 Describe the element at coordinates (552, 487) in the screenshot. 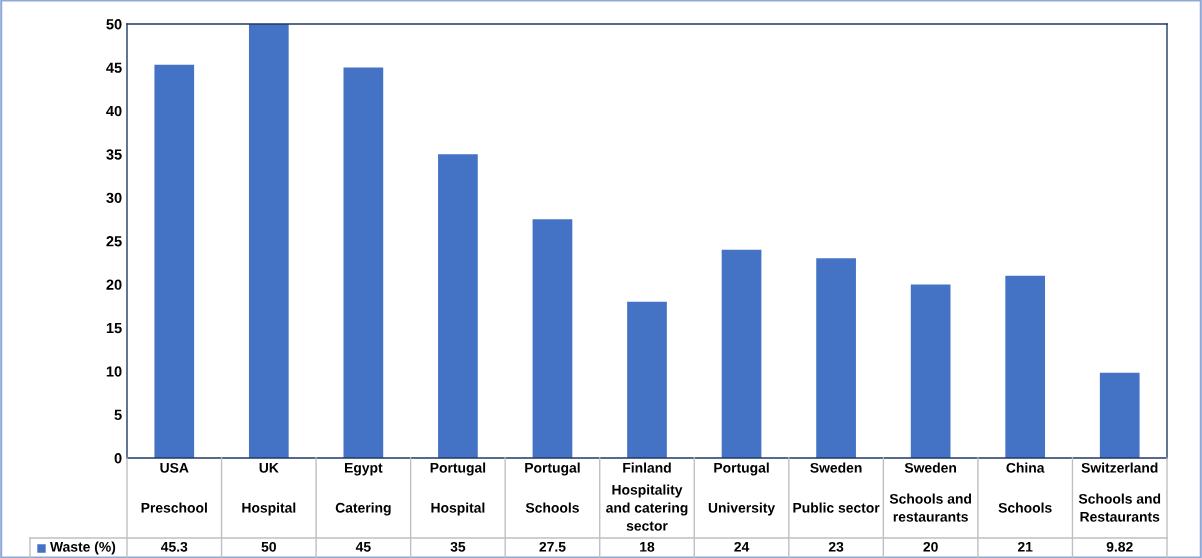

I see `category-label: Portugal Schools` at that location.